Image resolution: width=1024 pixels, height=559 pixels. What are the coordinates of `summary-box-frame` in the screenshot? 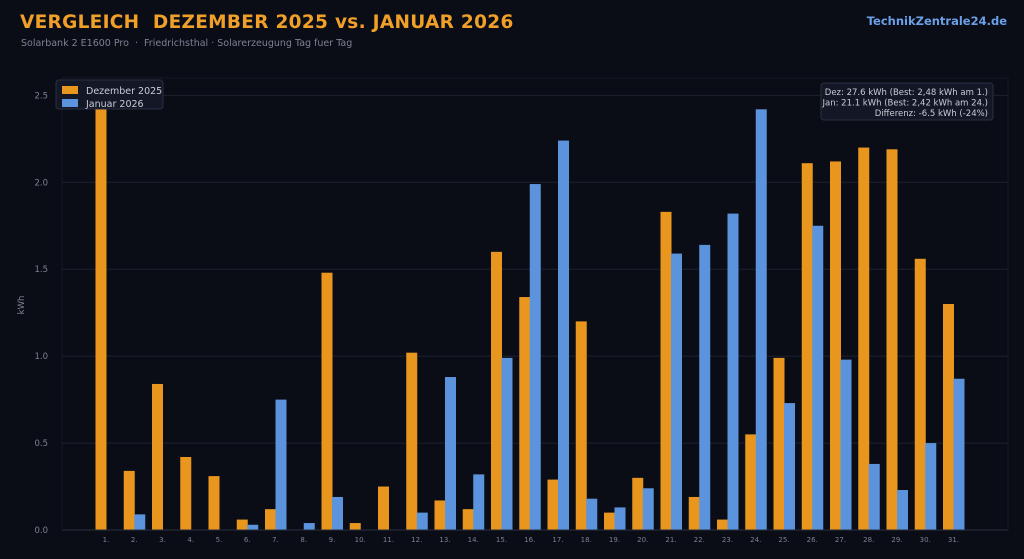 It's located at (907, 101).